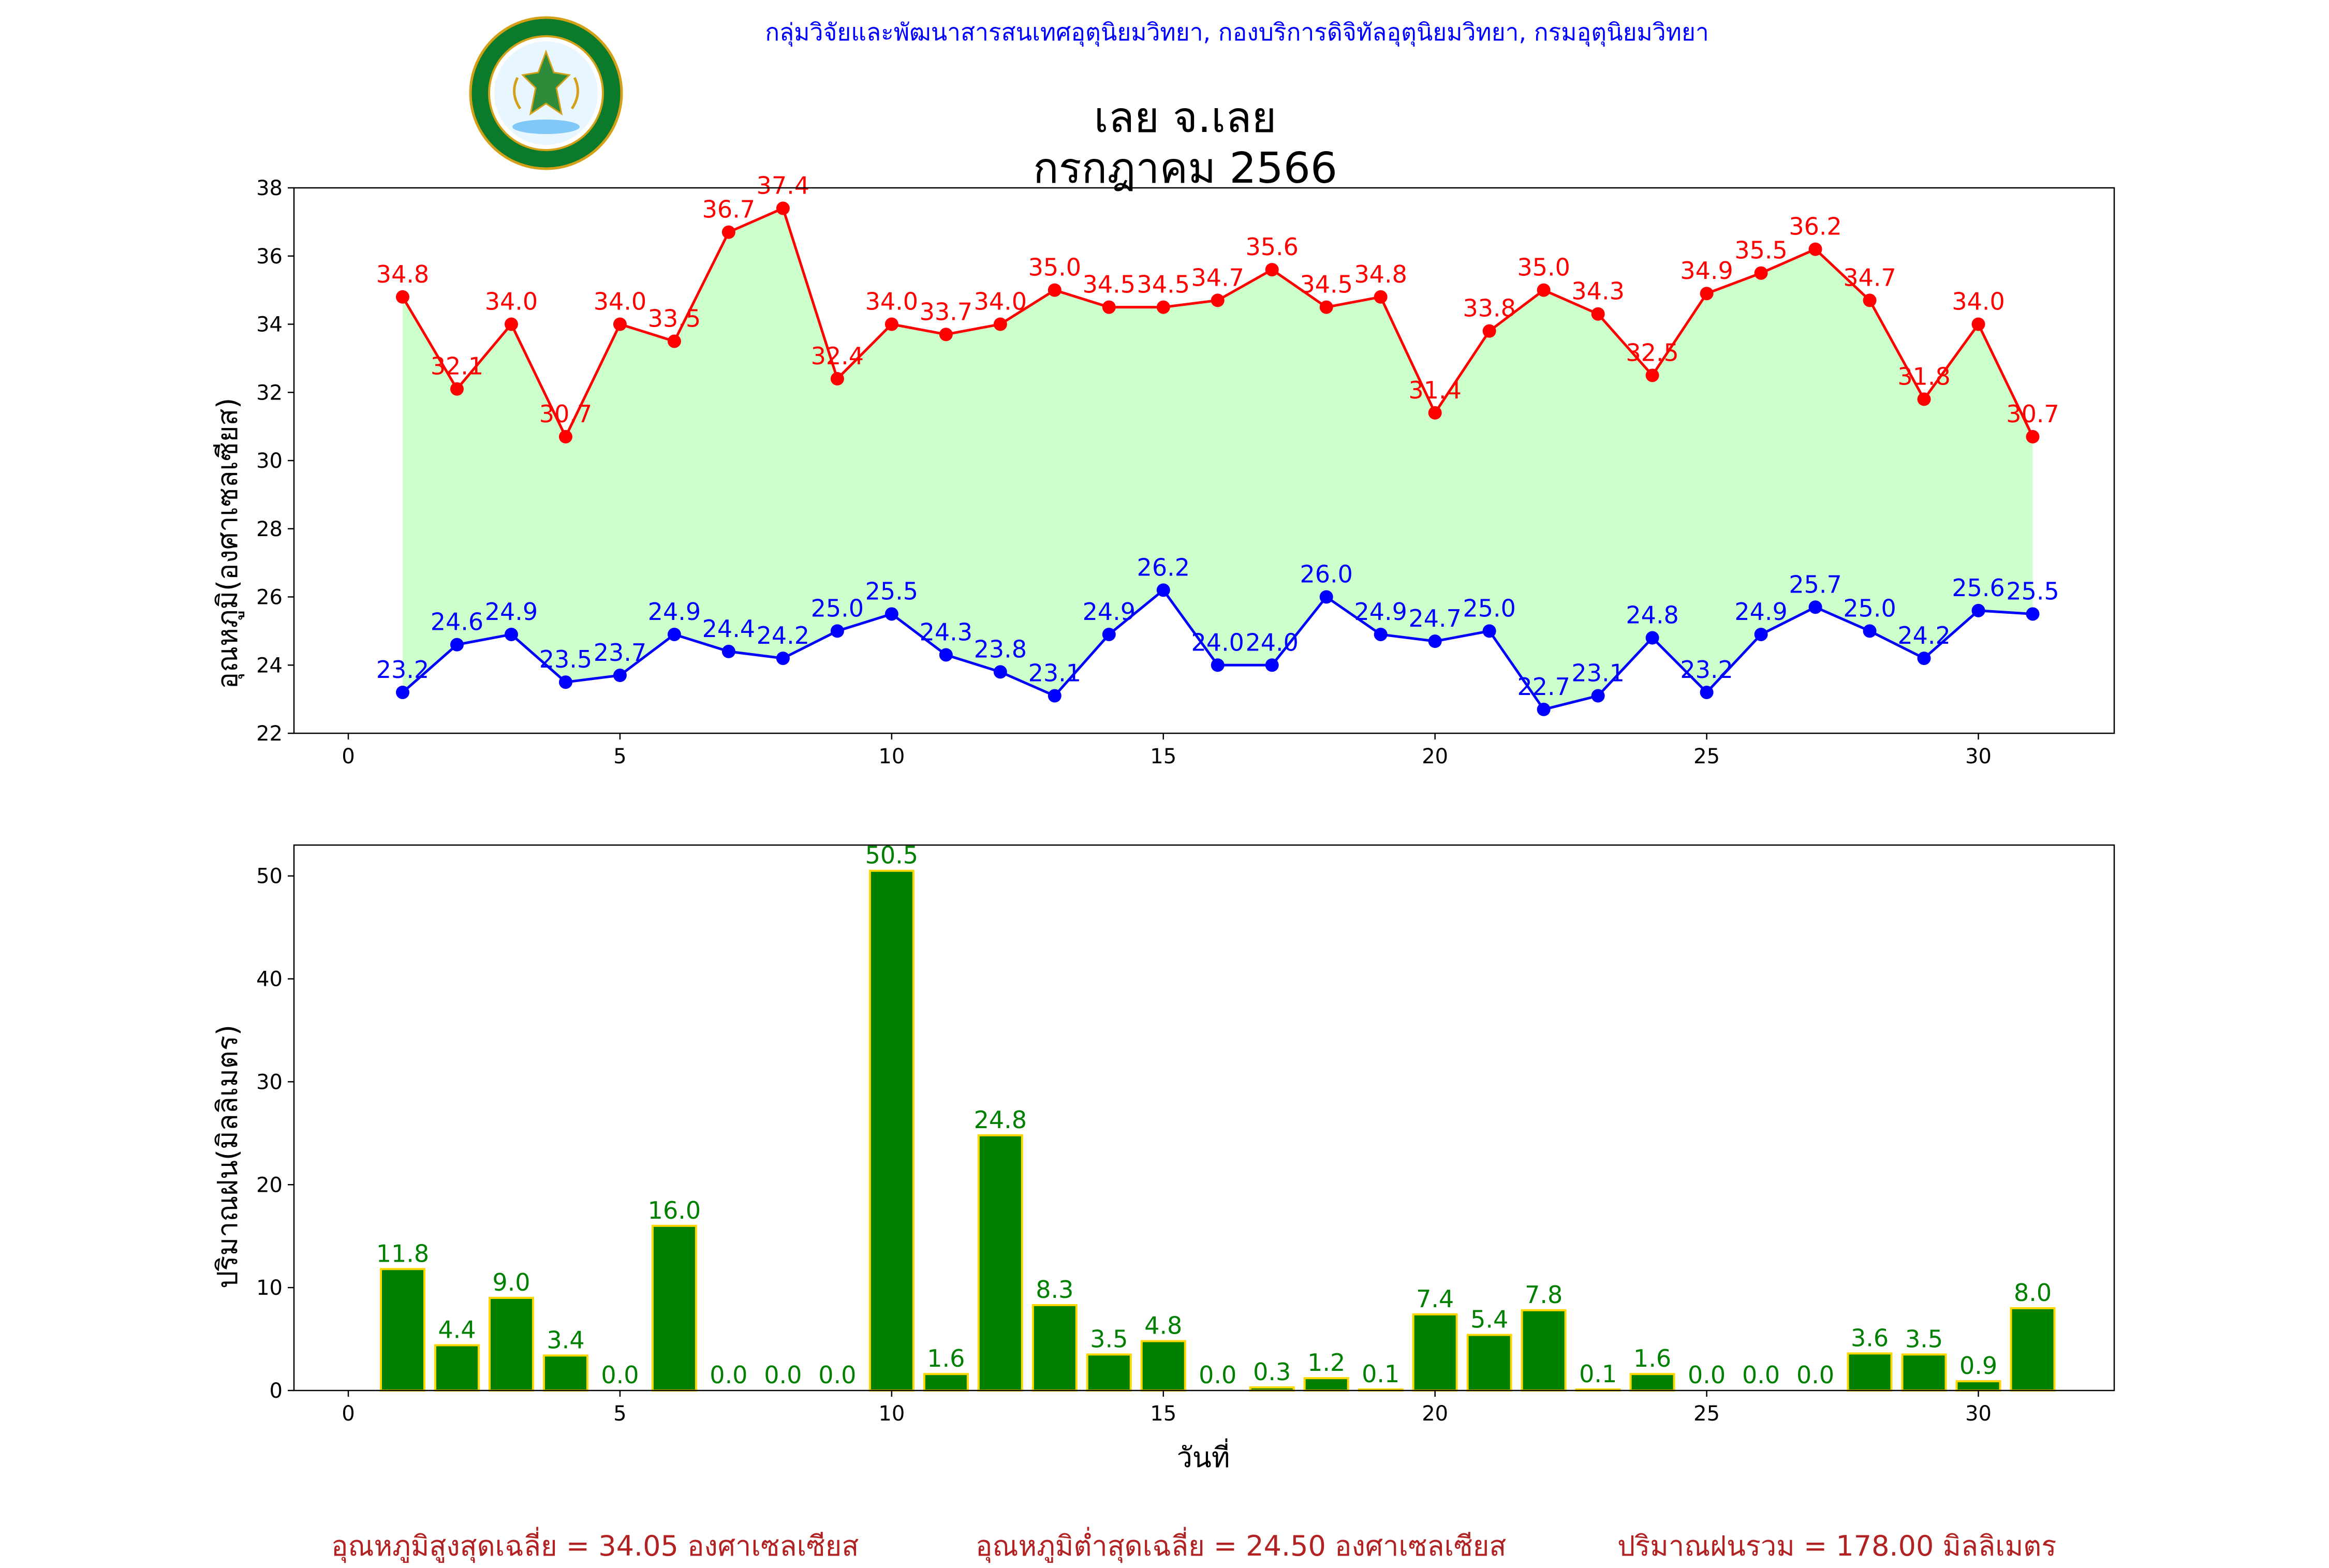 The width and height of the screenshot is (2329, 1568). I want to click on min-temp-data-label: 24.3, so click(946, 632).